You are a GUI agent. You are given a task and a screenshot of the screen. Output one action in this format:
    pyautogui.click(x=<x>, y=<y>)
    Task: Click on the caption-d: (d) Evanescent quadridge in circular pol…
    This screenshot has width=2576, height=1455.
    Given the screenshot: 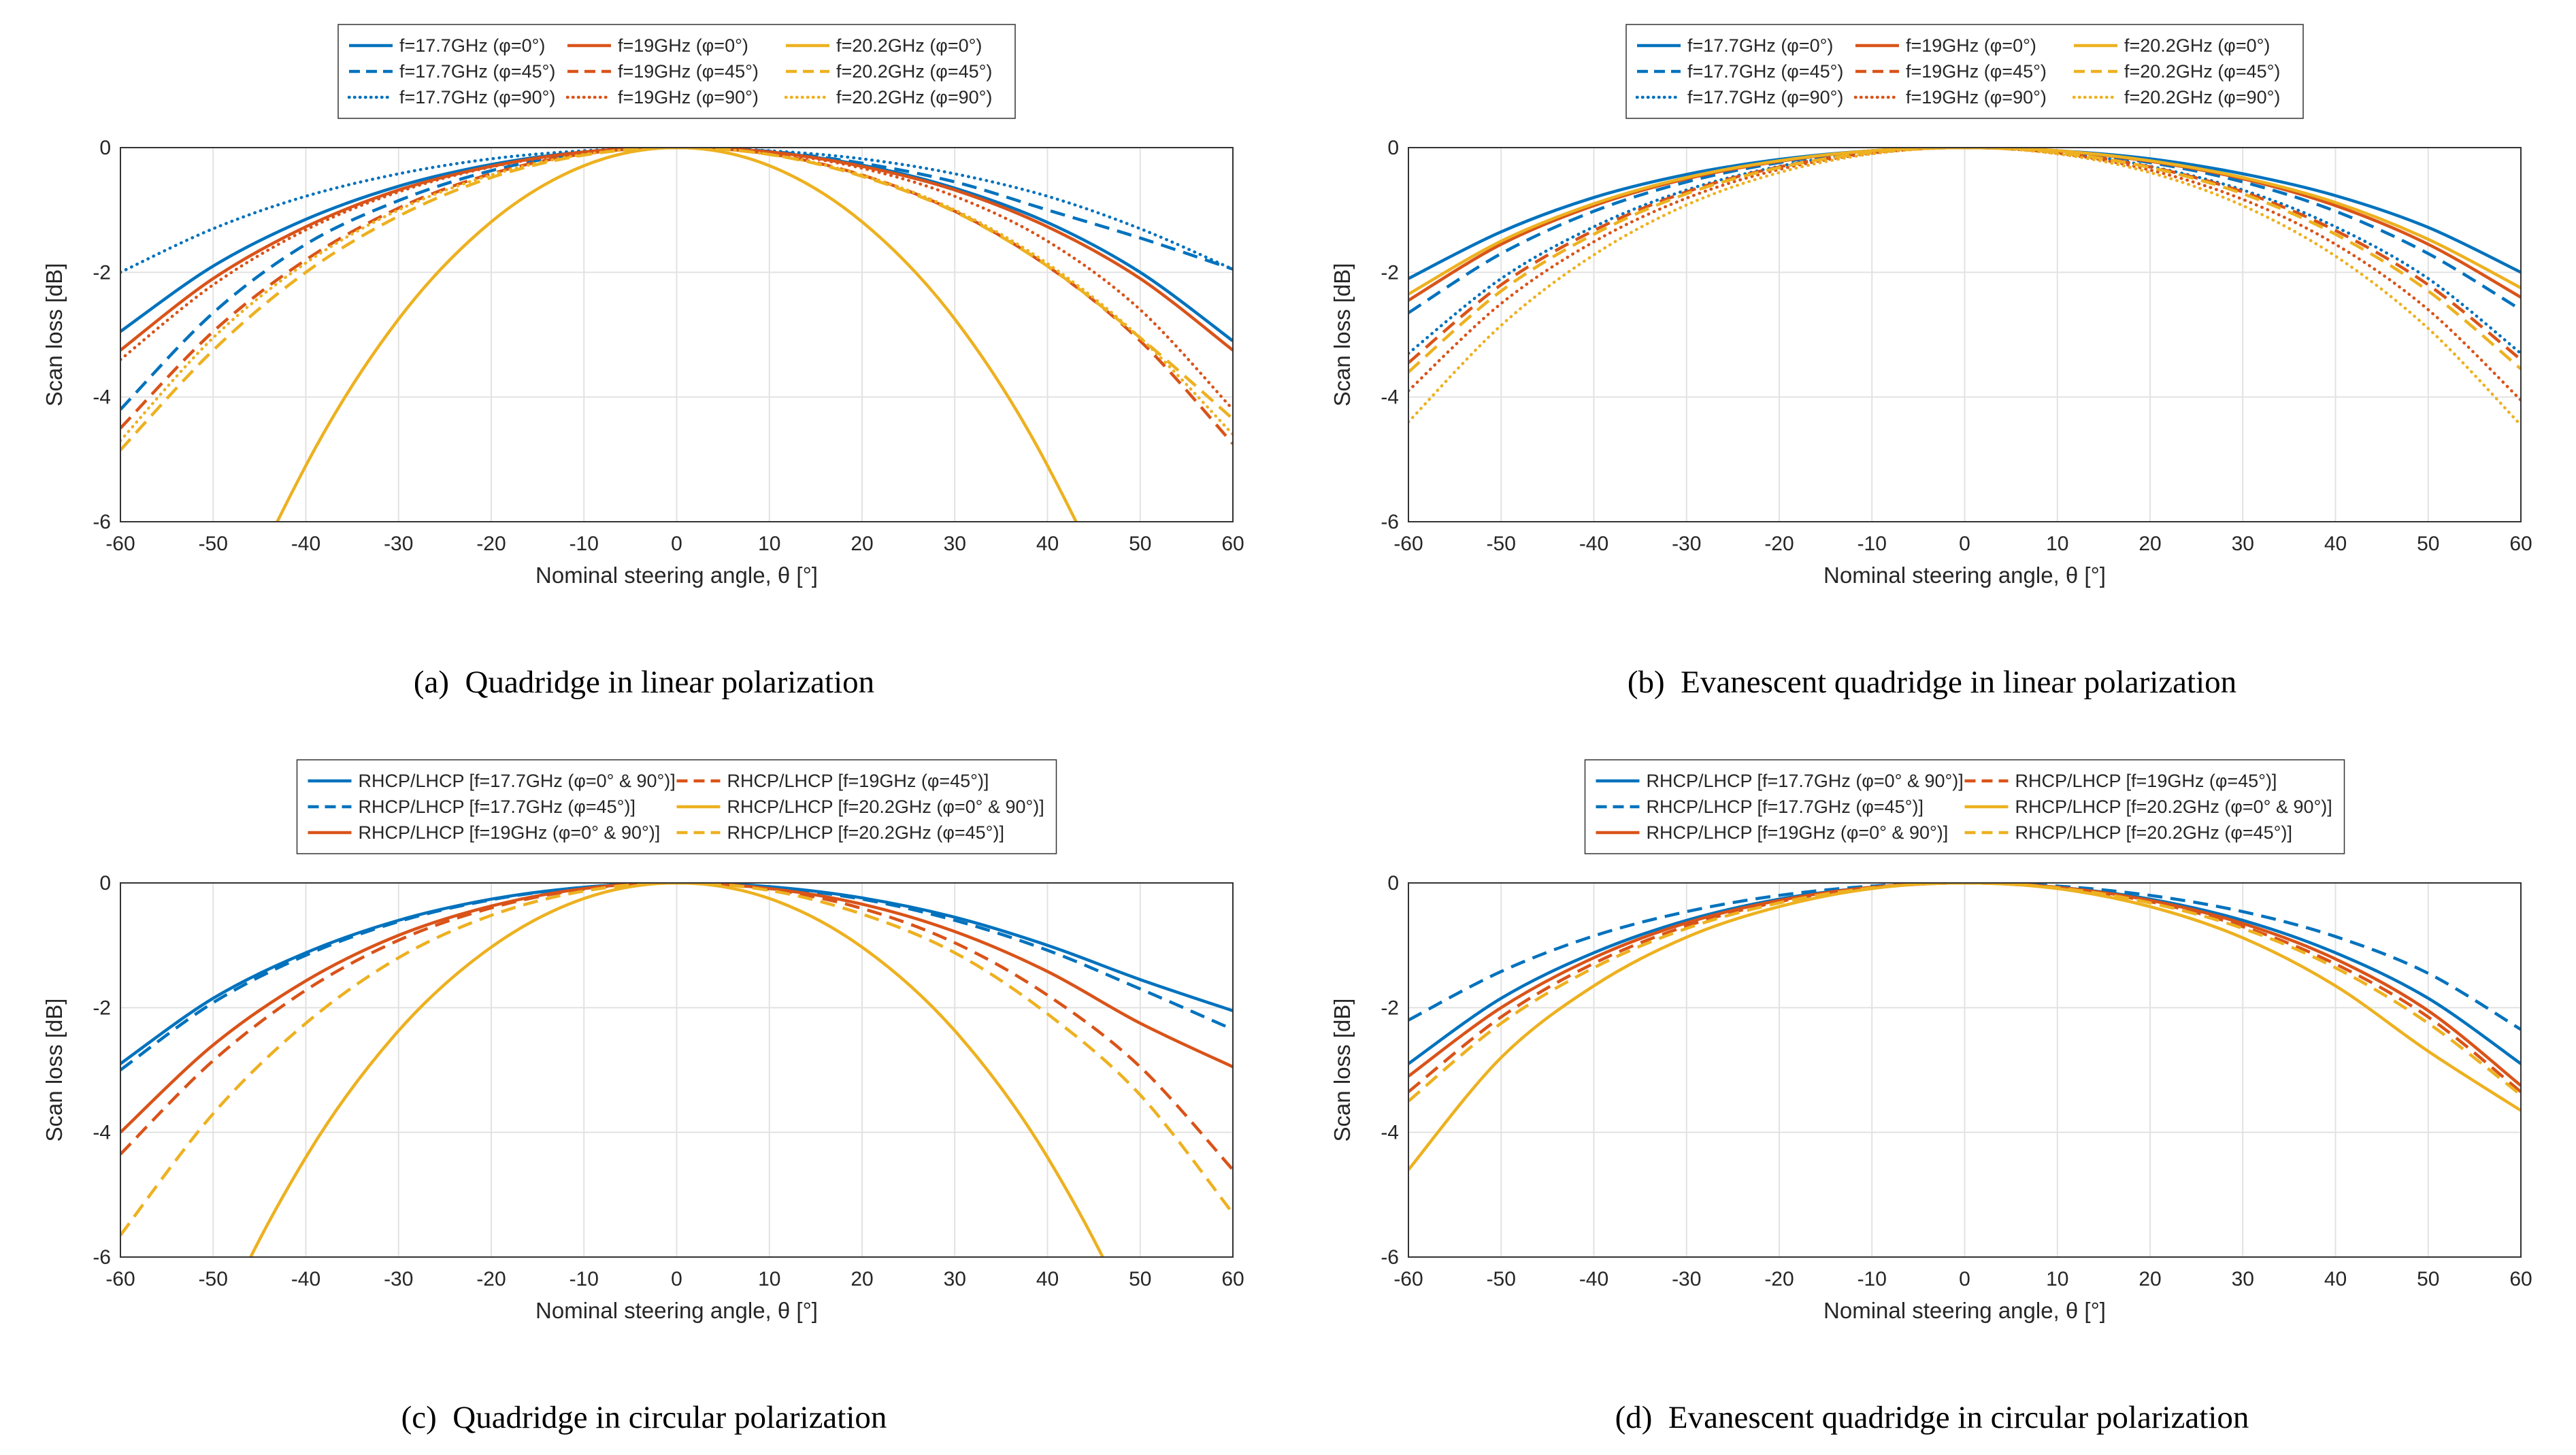 What is the action you would take?
    pyautogui.click(x=1932, y=1417)
    